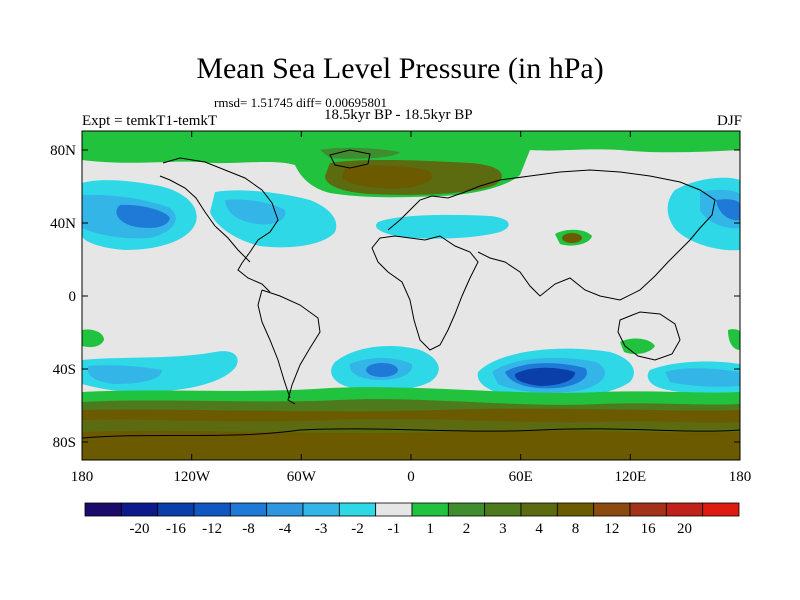 Image resolution: width=800 pixels, height=600 pixels. I want to click on south-america-west-coast, so click(274, 344).